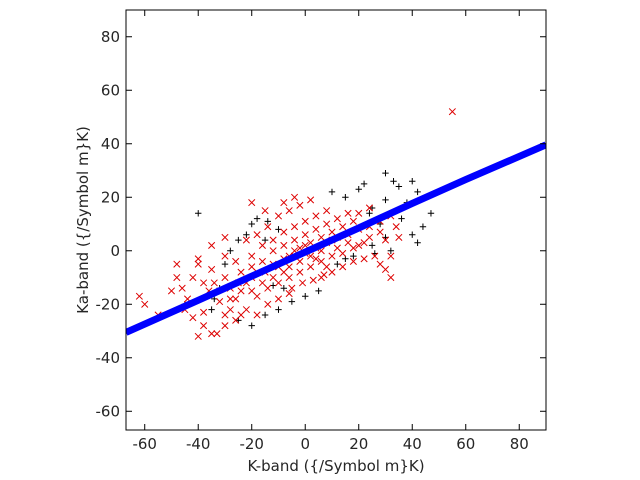 The image size is (640, 480). What do you see at coordinates (108, 411) in the screenshot?
I see `y-tick-label: -60` at bounding box center [108, 411].